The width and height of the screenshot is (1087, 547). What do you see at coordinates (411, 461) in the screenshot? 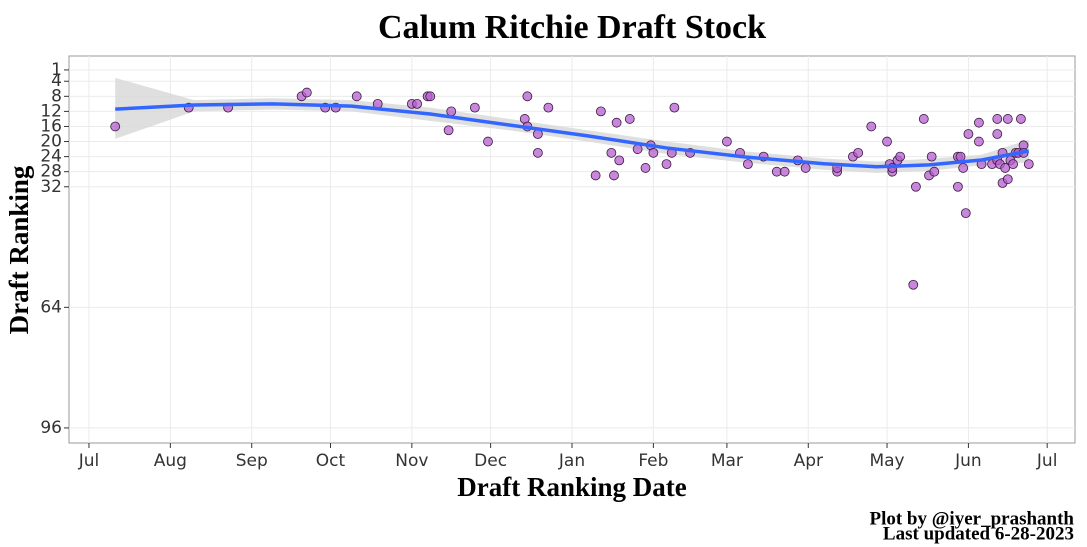
I see `x-tick-label: Nov` at bounding box center [411, 461].